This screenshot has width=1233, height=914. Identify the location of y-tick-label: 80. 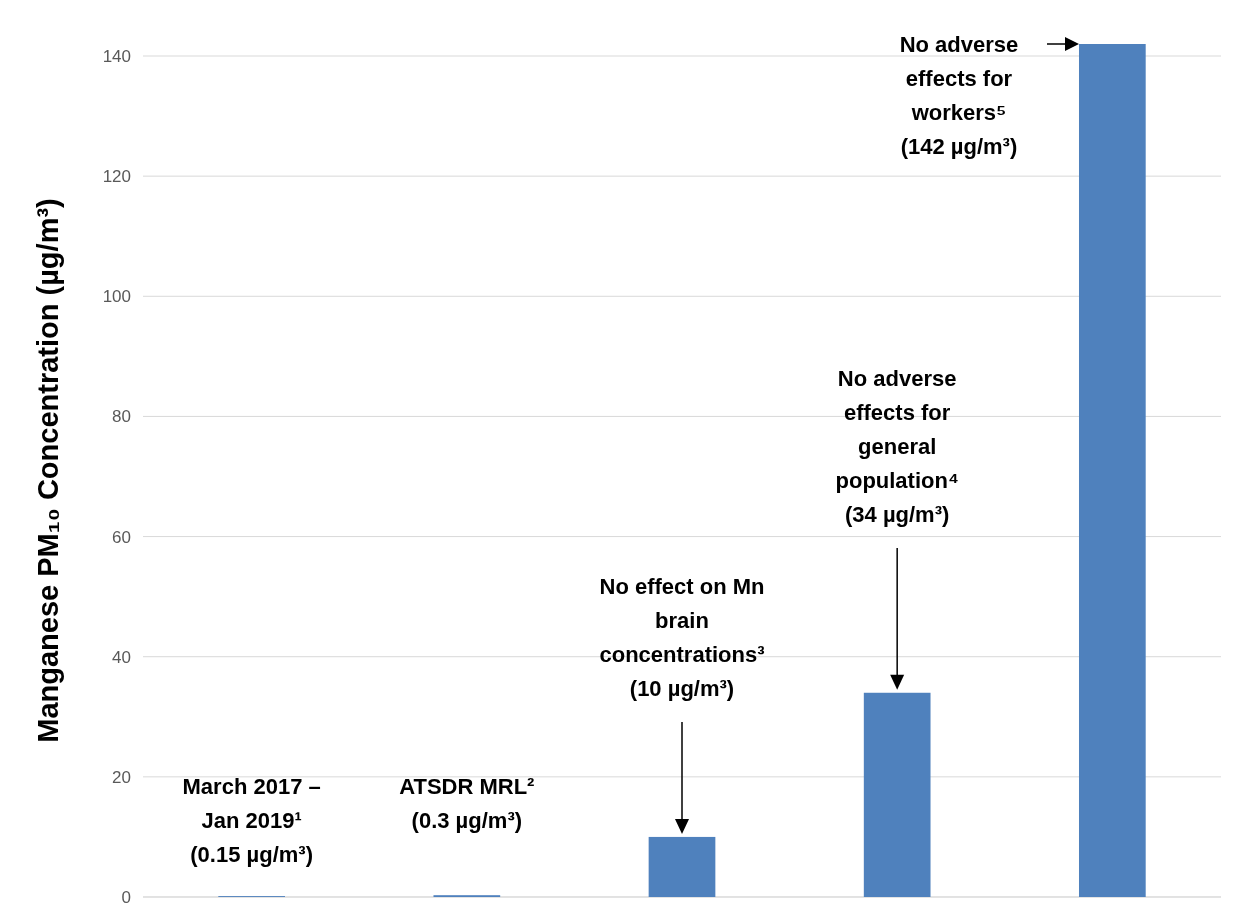
(121, 417).